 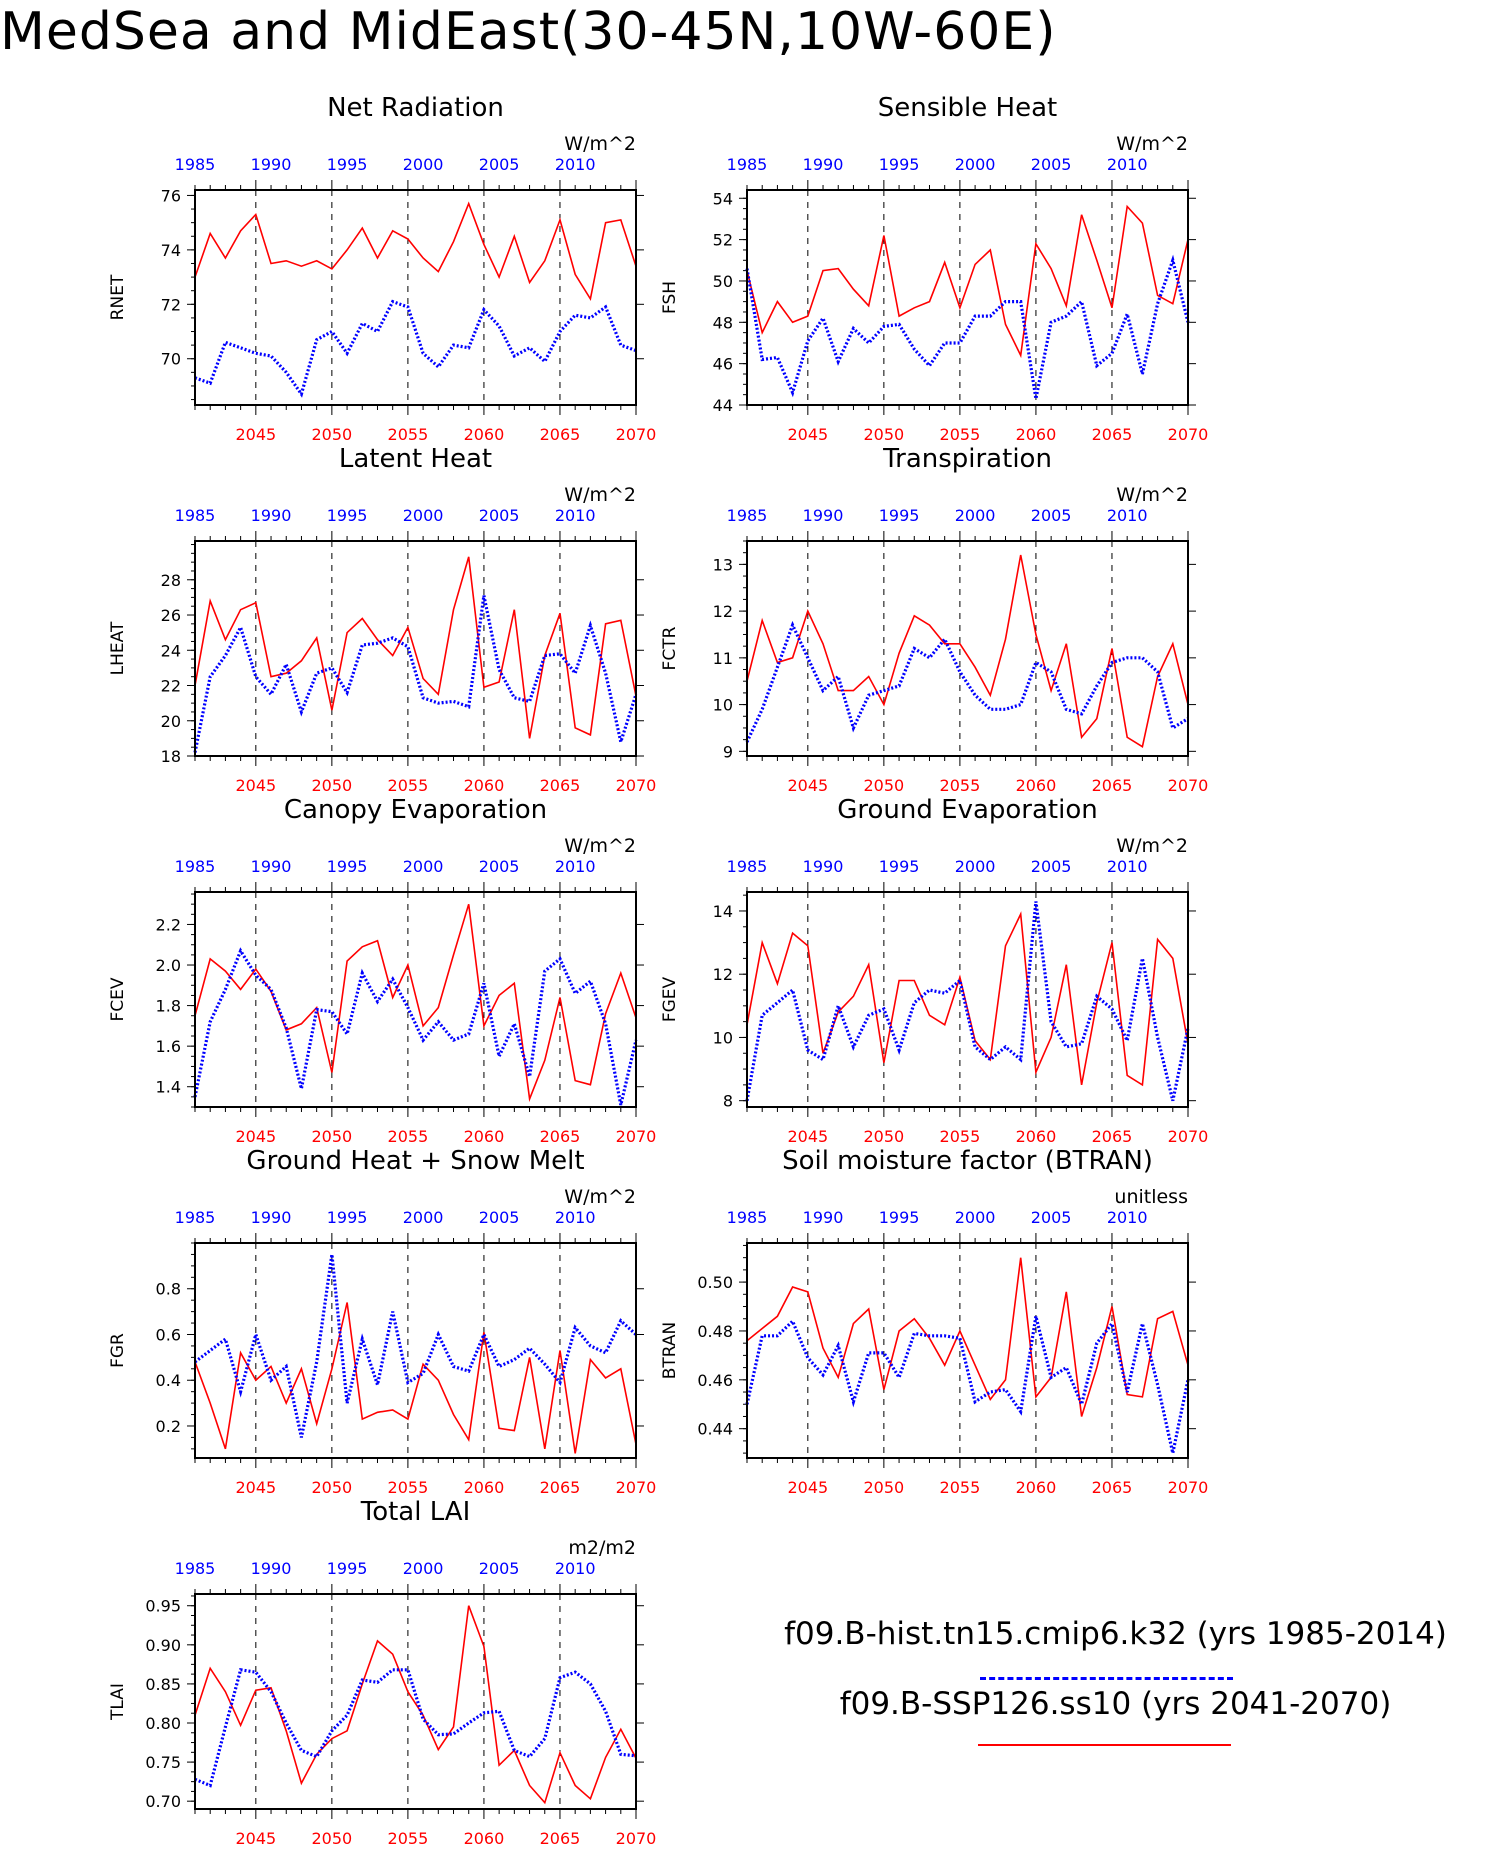 I want to click on panel-4-y-tick-label: 13, so click(x=723, y=564).